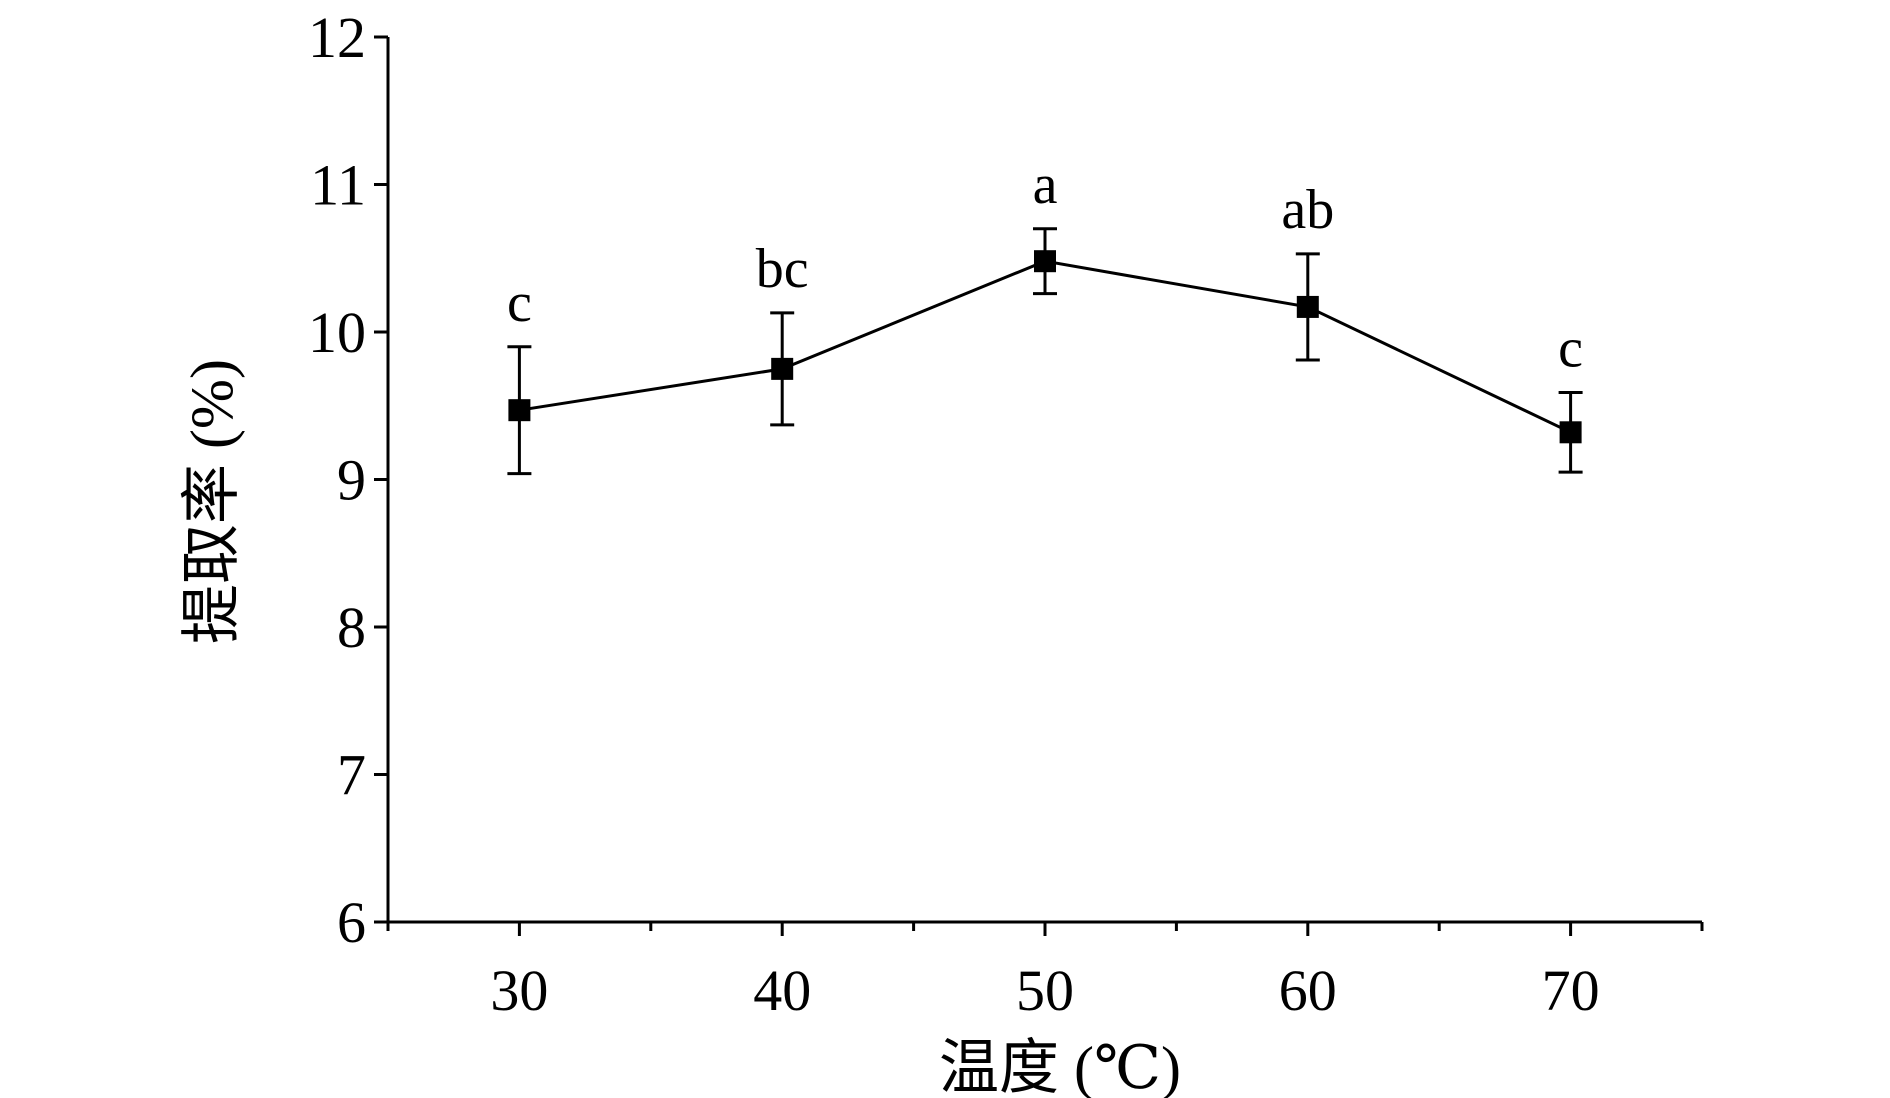  What do you see at coordinates (1060, 1066) in the screenshot?
I see `x-axis-title: 温度 (℃)` at bounding box center [1060, 1066].